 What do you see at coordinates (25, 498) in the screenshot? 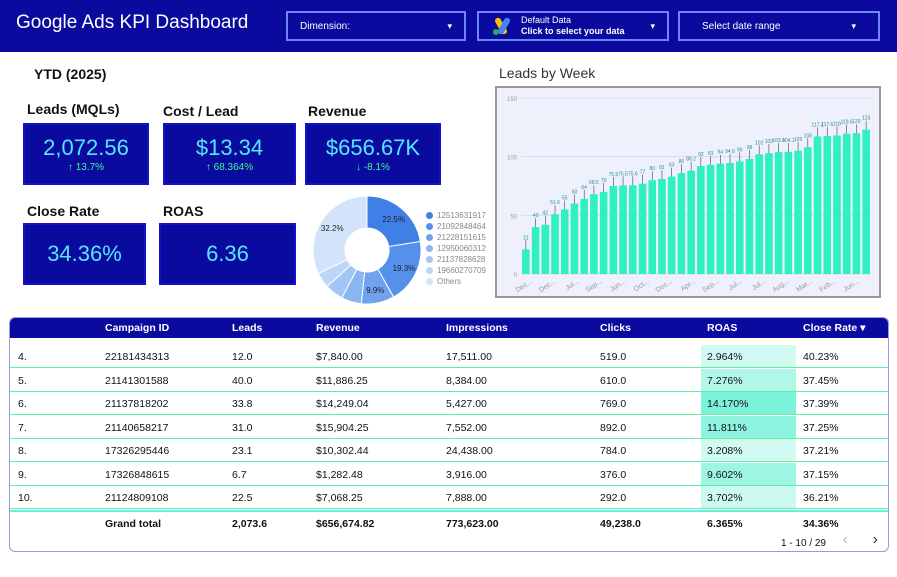
I see `row-index: 10.` at bounding box center [25, 498].